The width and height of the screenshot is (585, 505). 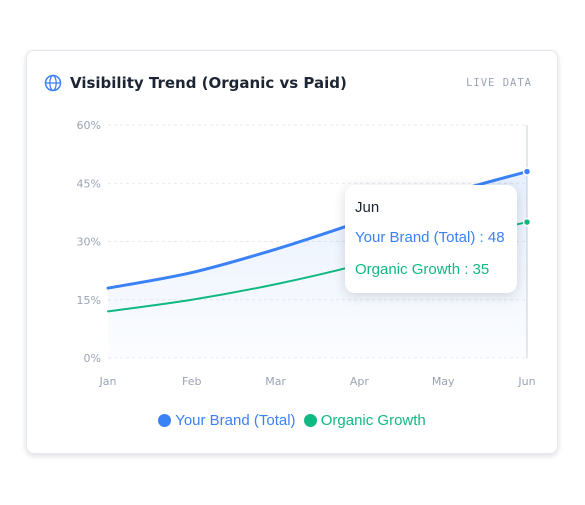 I want to click on x-tick-label: Apr, so click(x=360, y=381).